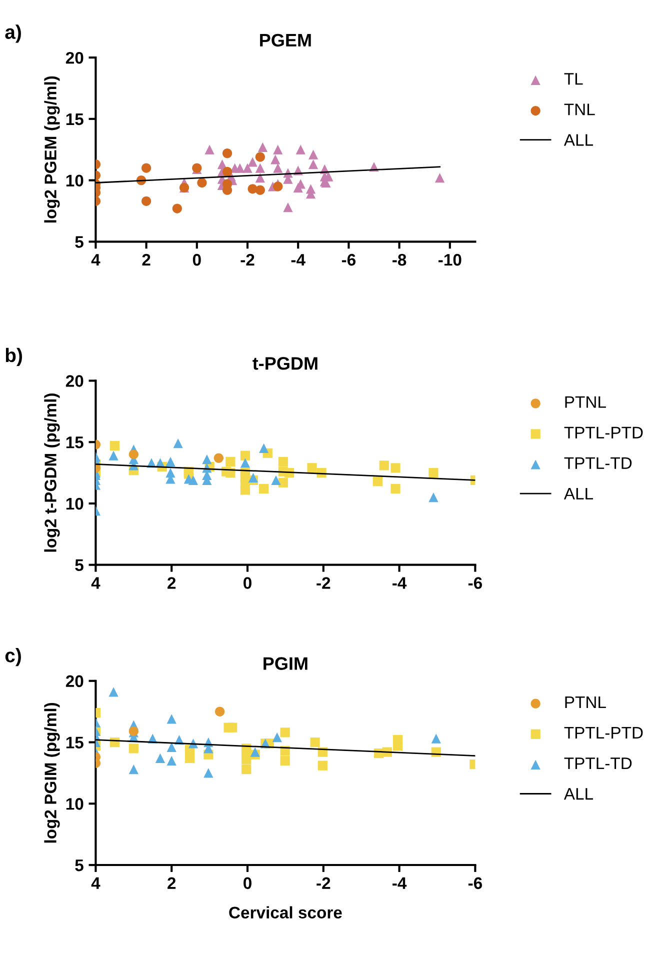  Describe the element at coordinates (450, 260) in the screenshot. I see `x-tick-label: -10` at that location.